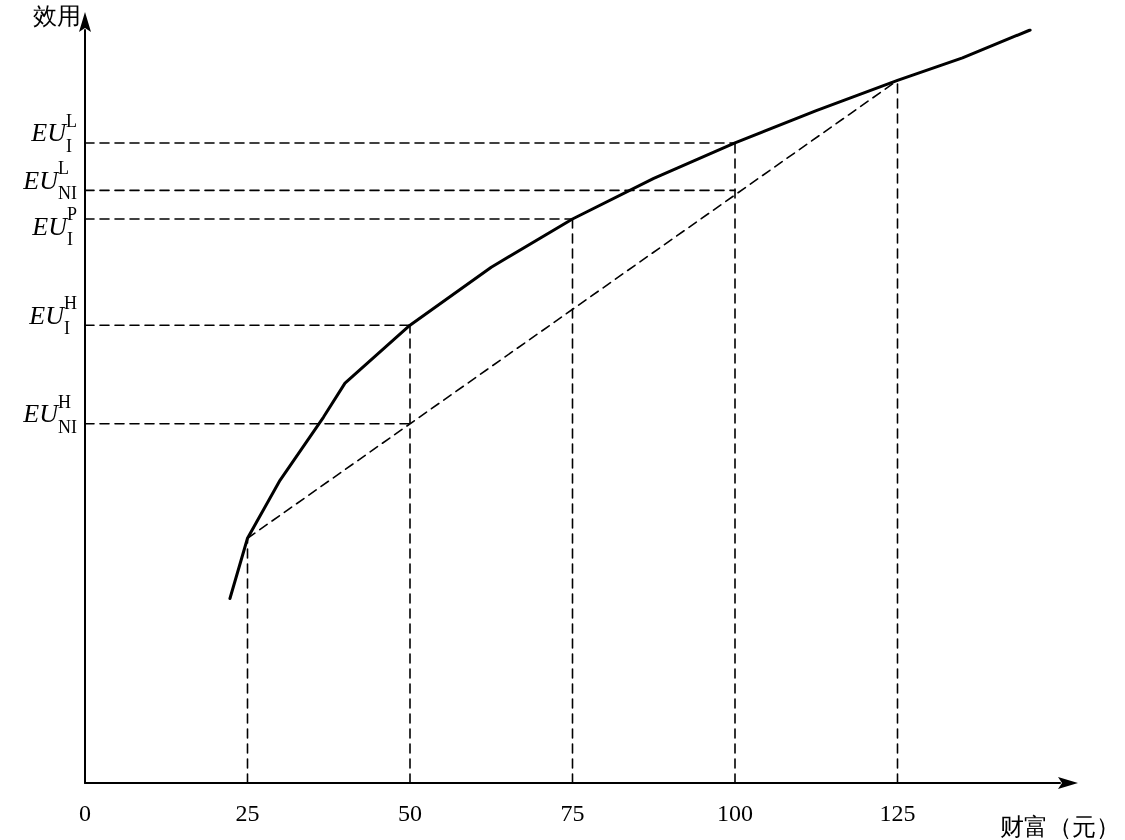 Image resolution: width=1125 pixels, height=840 pixels. Describe the element at coordinates (897, 813) in the screenshot. I see `x-tick-label: 125` at that location.